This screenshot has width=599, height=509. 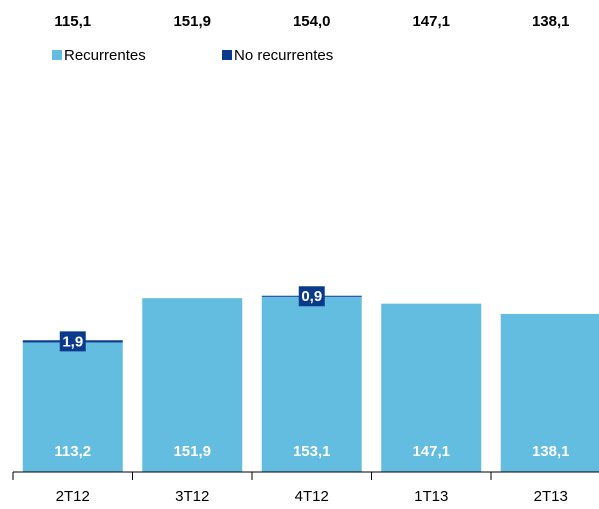 I want to click on legend-label: No recurrentes, so click(x=283, y=55).